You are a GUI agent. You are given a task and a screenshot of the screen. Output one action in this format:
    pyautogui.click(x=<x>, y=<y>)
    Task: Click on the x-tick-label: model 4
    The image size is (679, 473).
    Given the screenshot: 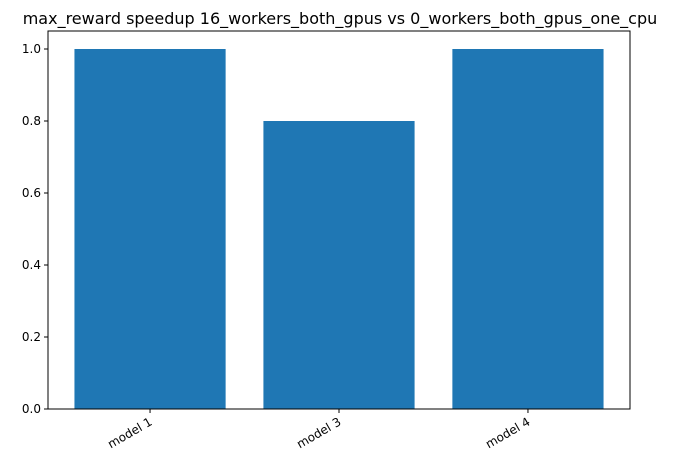 What is the action you would take?
    pyautogui.click(x=507, y=433)
    